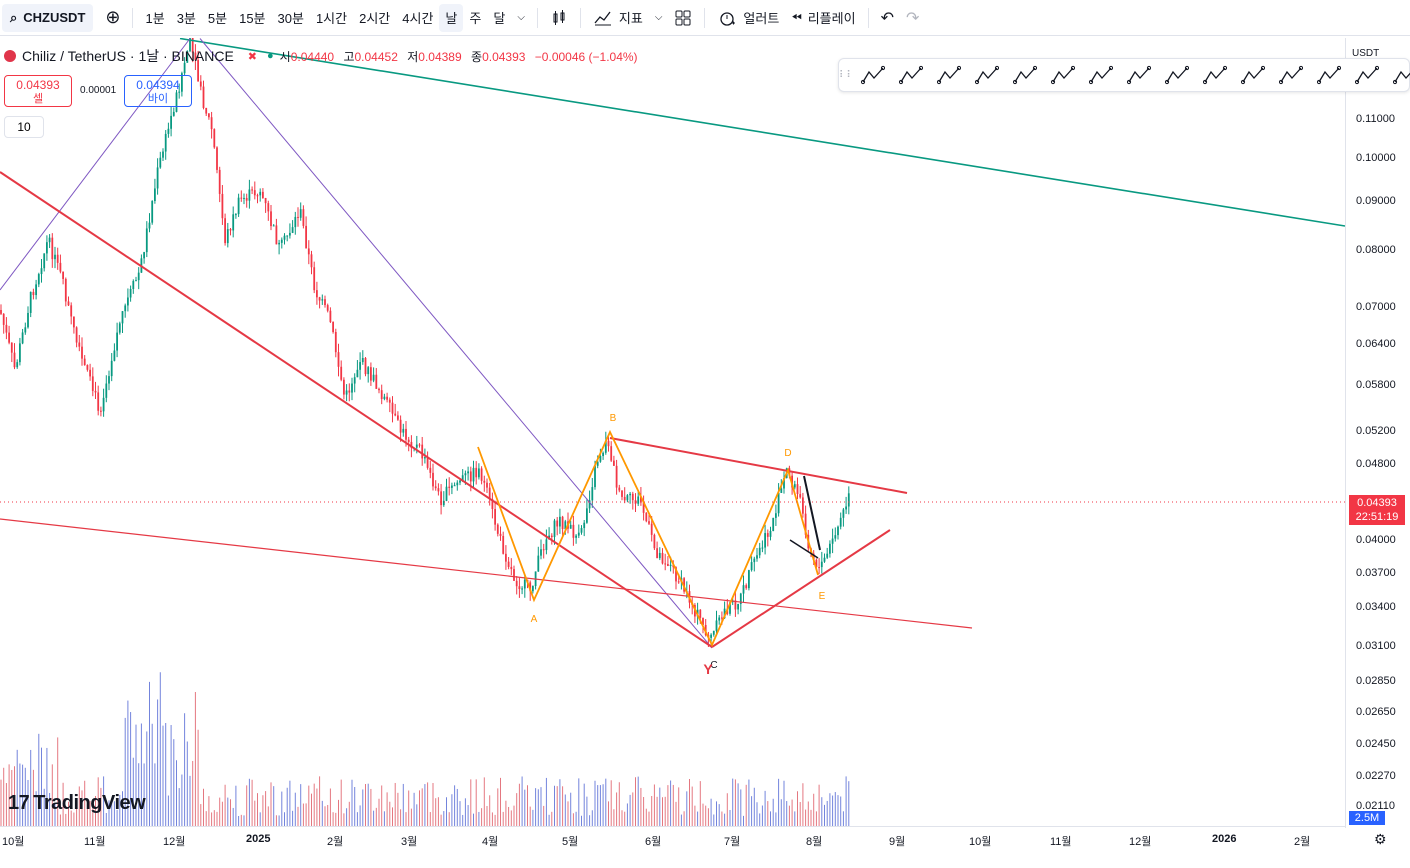 This screenshot has width=1410, height=868. Describe the element at coordinates (846, 75) in the screenshot. I see `drag-handle-icon: ⠇⠇` at that location.